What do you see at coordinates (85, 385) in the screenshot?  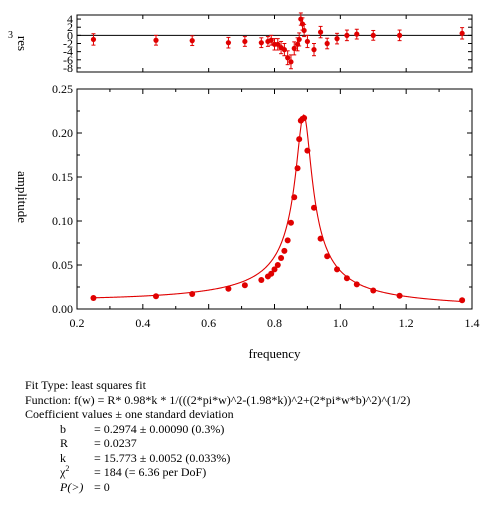 I see `fit-type-text: Fit Type: least squares fit` at bounding box center [85, 385].